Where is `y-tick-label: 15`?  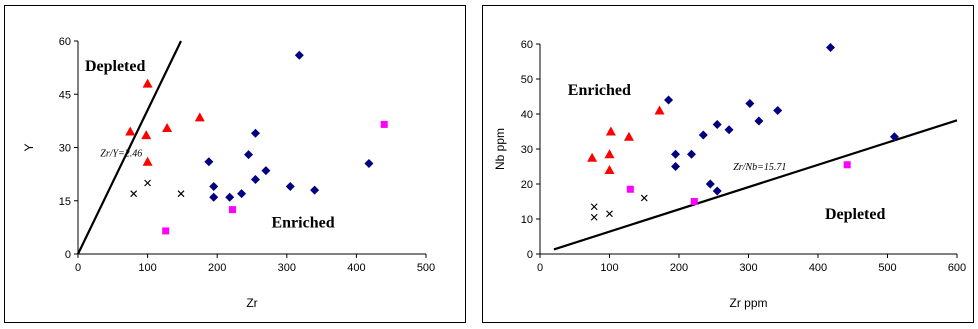
y-tick-label: 15 is located at coordinates (65, 202).